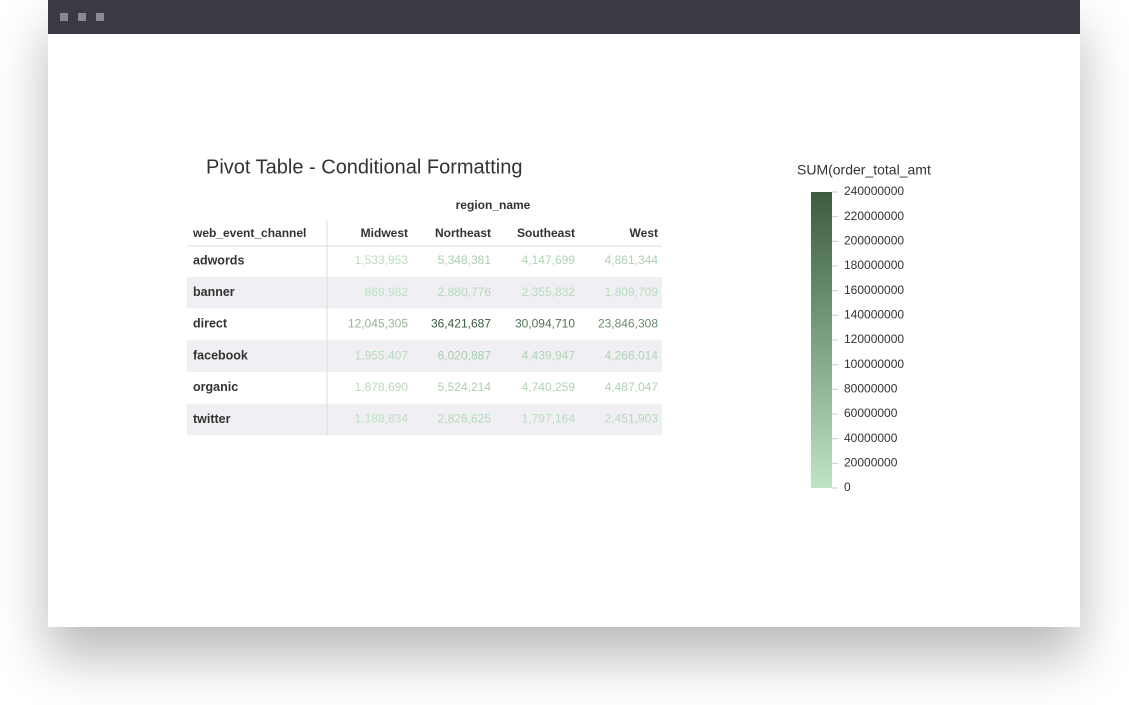 The width and height of the screenshot is (1129, 705). What do you see at coordinates (874, 216) in the screenshot?
I see `legend-tick-label: 220000000` at bounding box center [874, 216].